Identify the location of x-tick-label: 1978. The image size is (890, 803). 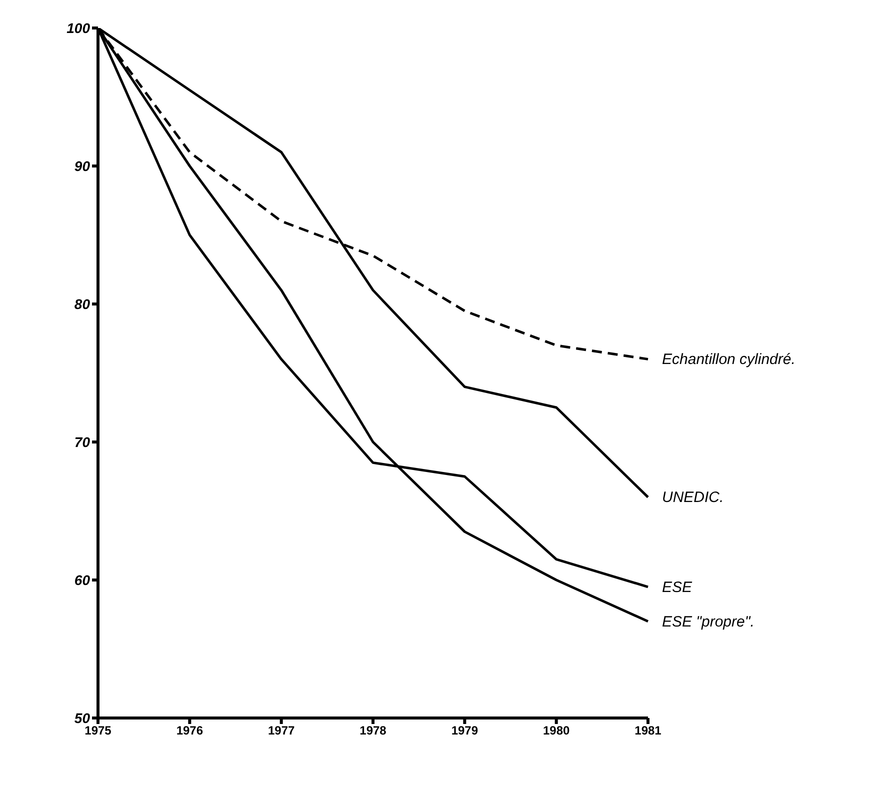
(373, 731).